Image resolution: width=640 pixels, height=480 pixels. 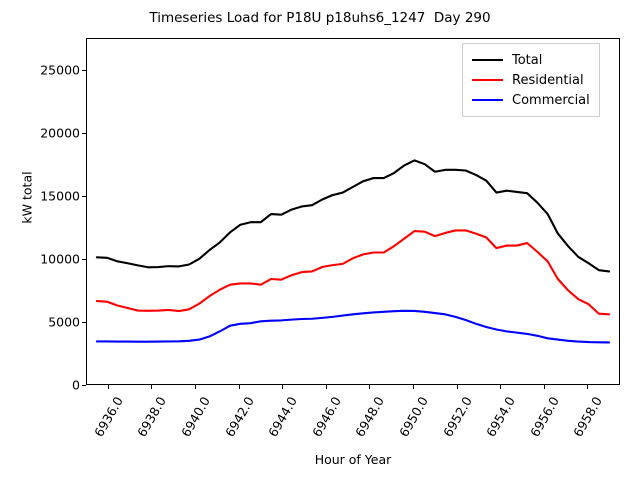 I want to click on y-tick-label: 0, so click(x=76, y=385).